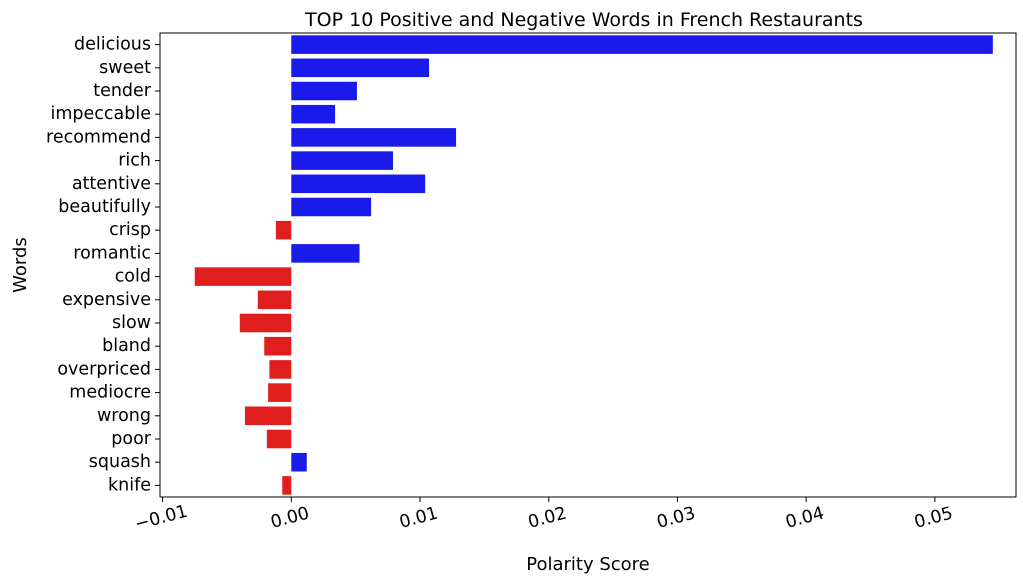 This screenshot has height=586, width=1023. I want to click on bar-bland, so click(278, 346).